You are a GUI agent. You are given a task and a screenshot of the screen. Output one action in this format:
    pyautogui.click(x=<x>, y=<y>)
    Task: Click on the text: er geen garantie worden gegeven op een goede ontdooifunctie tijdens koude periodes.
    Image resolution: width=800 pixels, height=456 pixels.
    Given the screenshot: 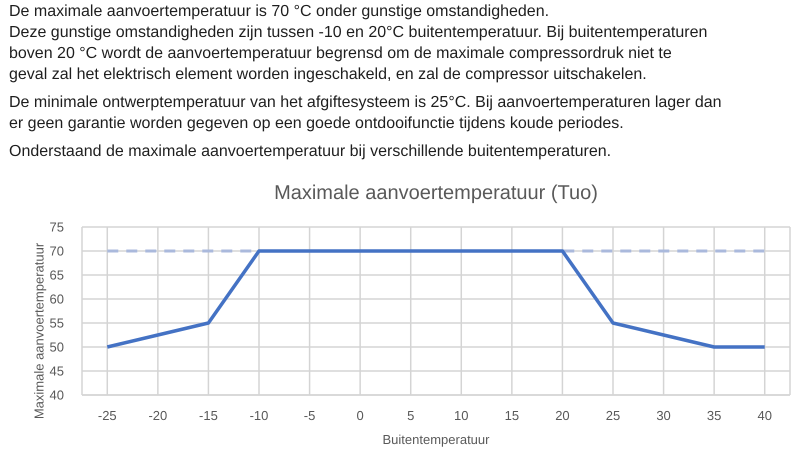 What is the action you would take?
    pyautogui.click(x=316, y=124)
    